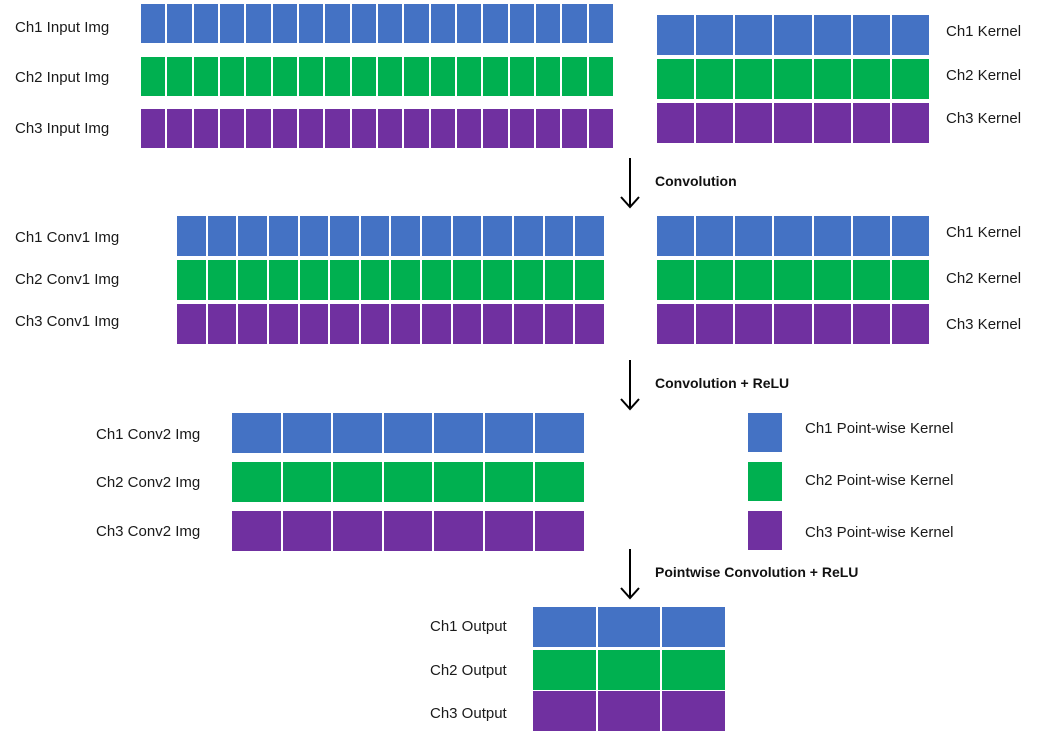 The width and height of the screenshot is (1046, 735). I want to click on ch2-conv1-img-bar, so click(390, 280).